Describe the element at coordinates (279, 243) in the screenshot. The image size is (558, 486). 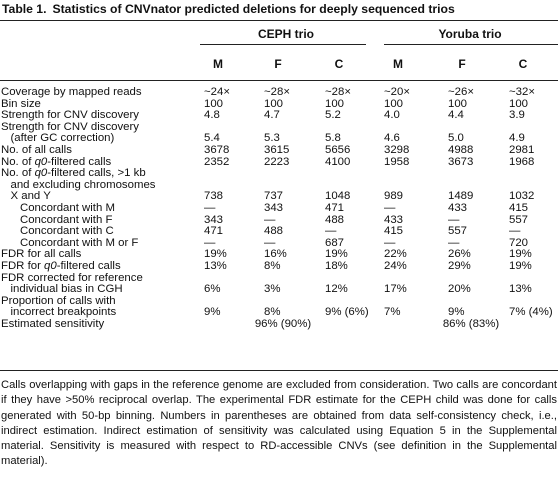
I see `table-row: Concordant with M or F — — 687 — — 720` at that location.